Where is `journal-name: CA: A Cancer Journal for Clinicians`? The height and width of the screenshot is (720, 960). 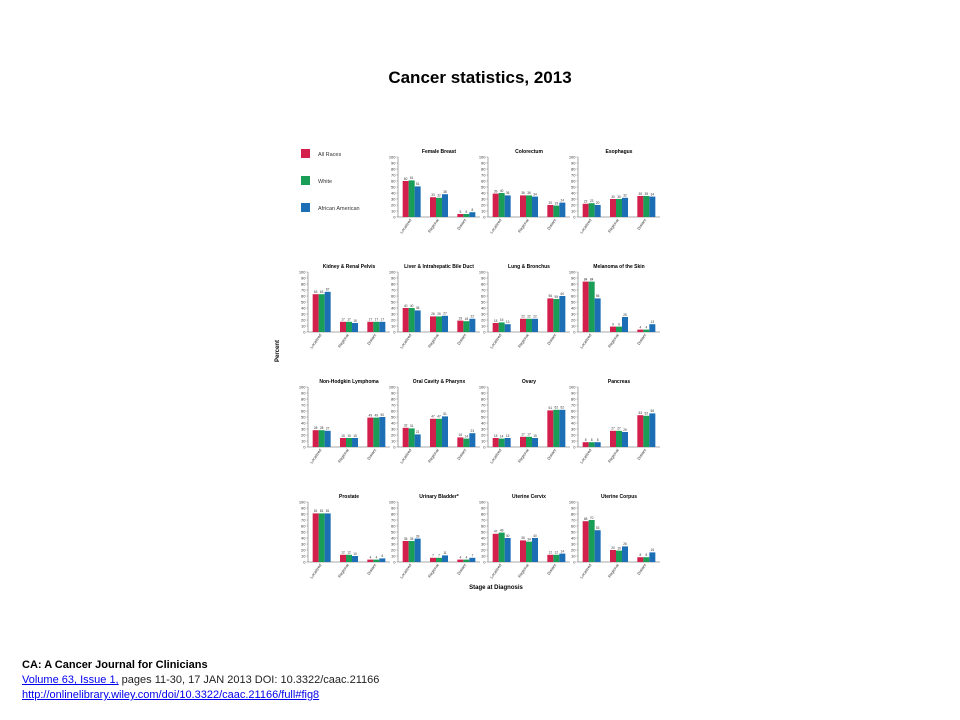 journal-name: CA: A Cancer Journal for Clinicians is located at coordinates (115, 665).